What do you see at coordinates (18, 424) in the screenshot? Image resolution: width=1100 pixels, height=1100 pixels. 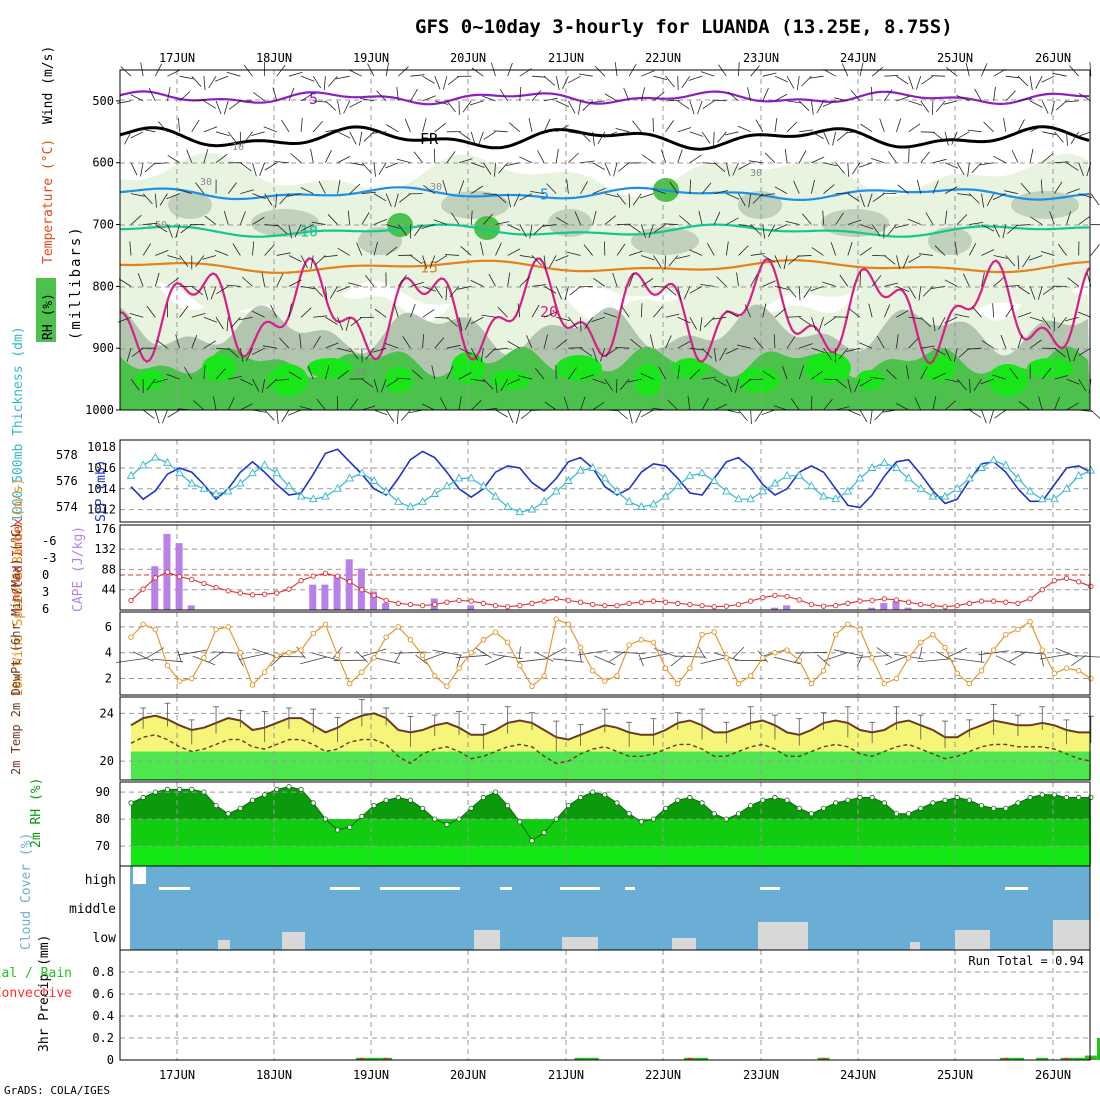 I see `ylabel-thickness: 1000-500mb Thickness (dm)` at bounding box center [18, 424].